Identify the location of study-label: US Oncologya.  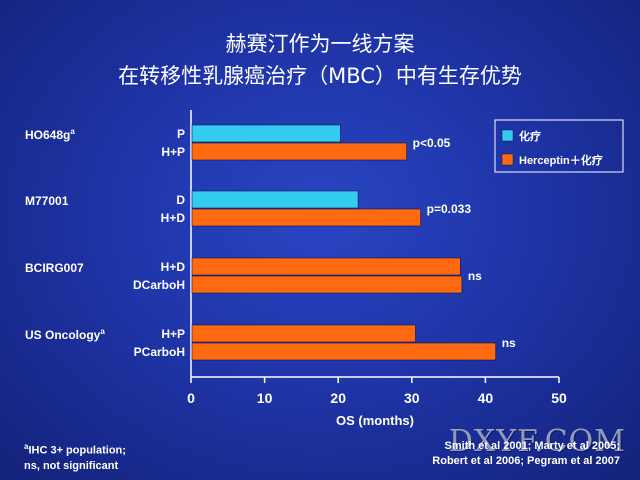
(65, 334).